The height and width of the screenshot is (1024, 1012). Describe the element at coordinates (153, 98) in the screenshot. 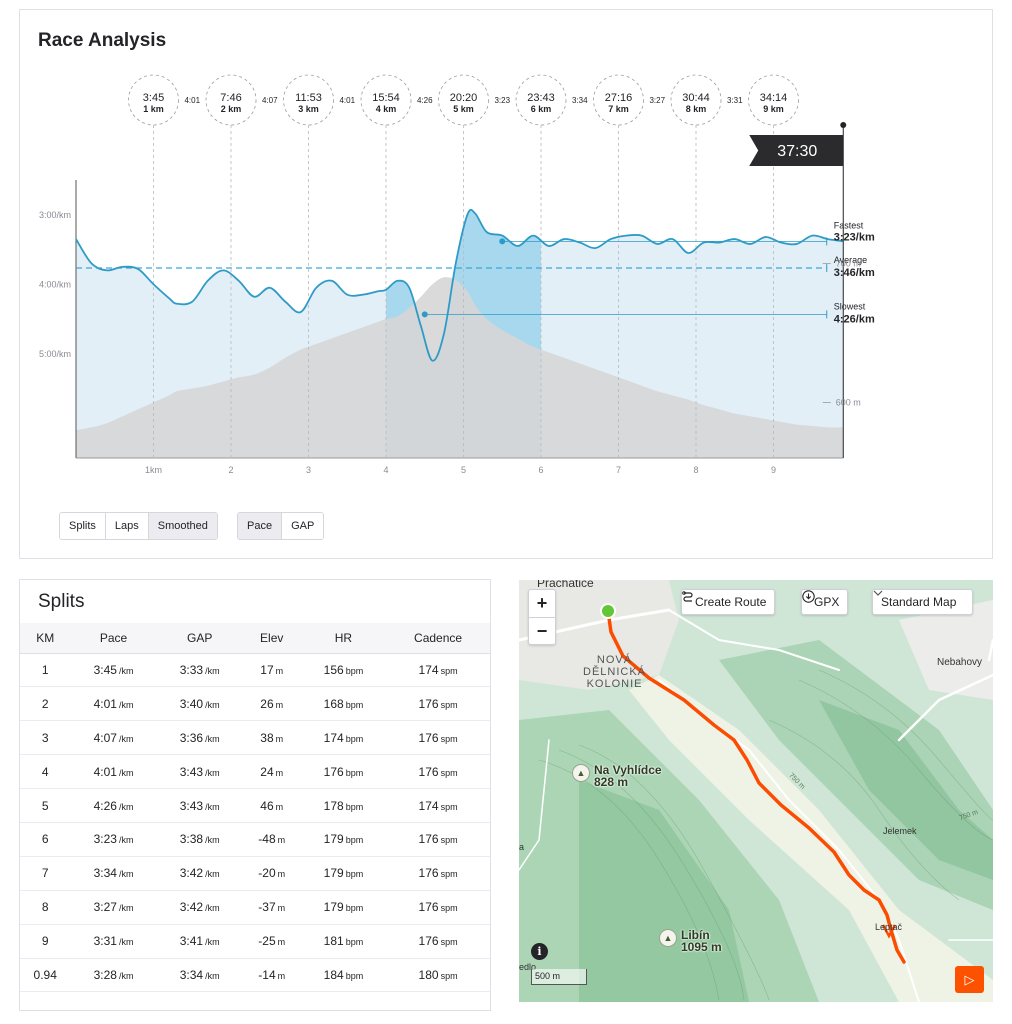

I see `km-marker-time: 3:45` at that location.